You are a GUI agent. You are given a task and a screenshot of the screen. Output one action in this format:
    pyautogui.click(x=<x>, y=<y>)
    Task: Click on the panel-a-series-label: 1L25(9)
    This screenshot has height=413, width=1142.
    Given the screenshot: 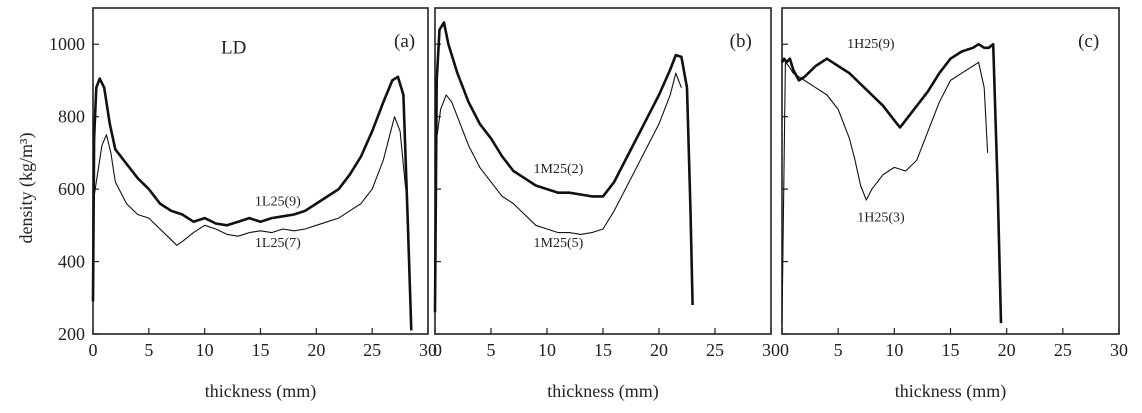 What is the action you would take?
    pyautogui.click(x=278, y=201)
    